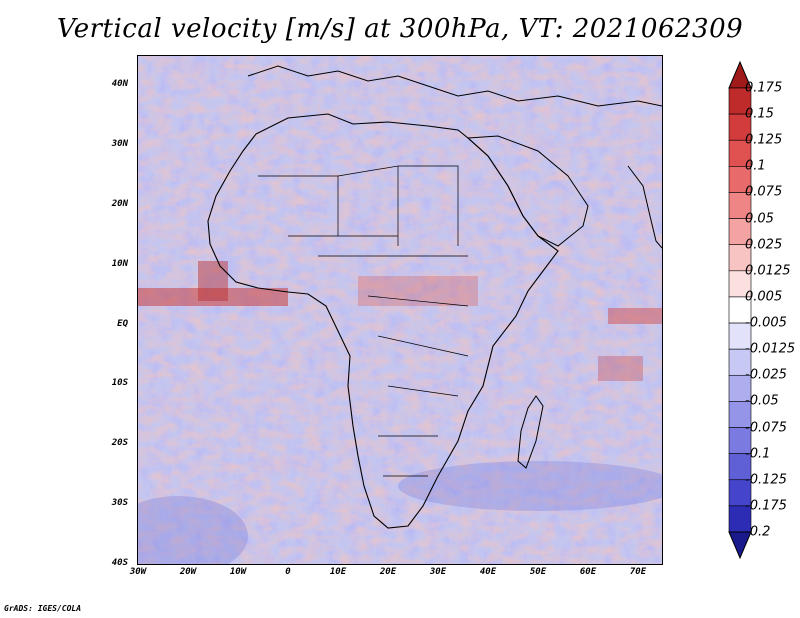  What do you see at coordinates (288, 572) in the screenshot?
I see `lon-tick-label: 0` at bounding box center [288, 572].